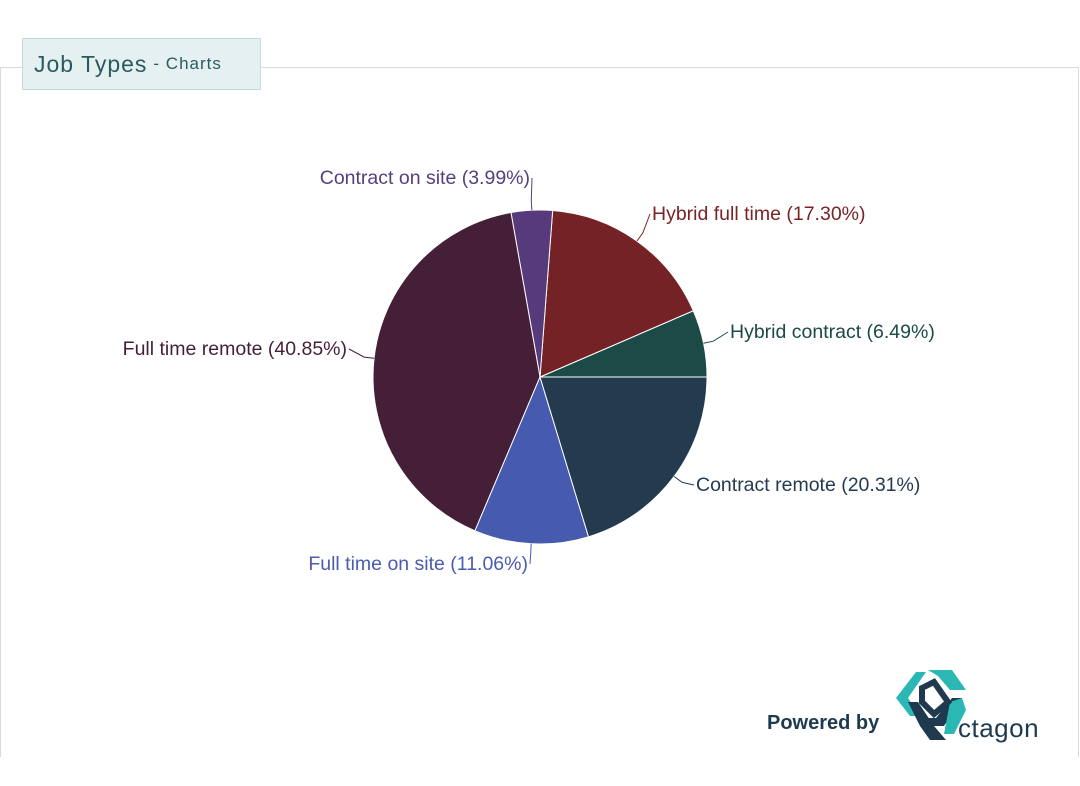 The width and height of the screenshot is (1080, 786). I want to click on slice-label-full-time-on-site: Full time on site (11.06%), so click(418, 564).